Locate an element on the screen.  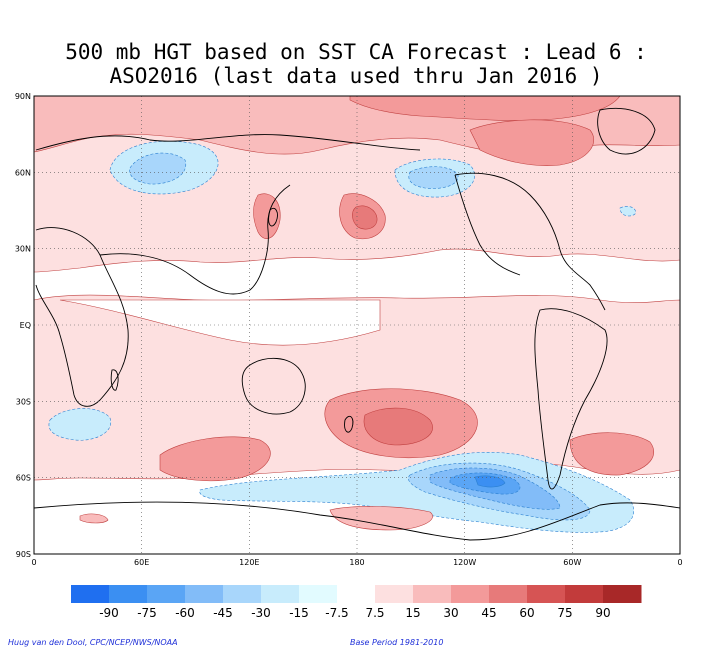
arctic-high-center is located at coordinates (485, 108).